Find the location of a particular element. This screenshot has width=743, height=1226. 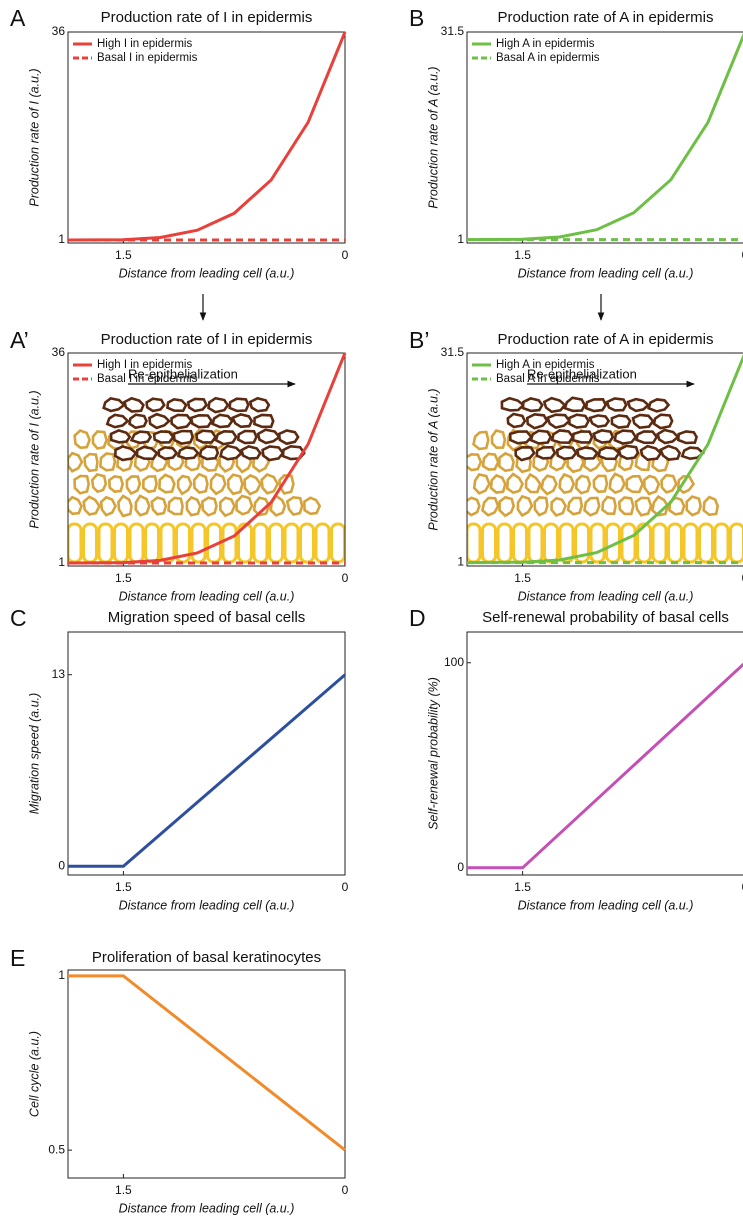

y-tick-label: 100 is located at coordinates (454, 662).